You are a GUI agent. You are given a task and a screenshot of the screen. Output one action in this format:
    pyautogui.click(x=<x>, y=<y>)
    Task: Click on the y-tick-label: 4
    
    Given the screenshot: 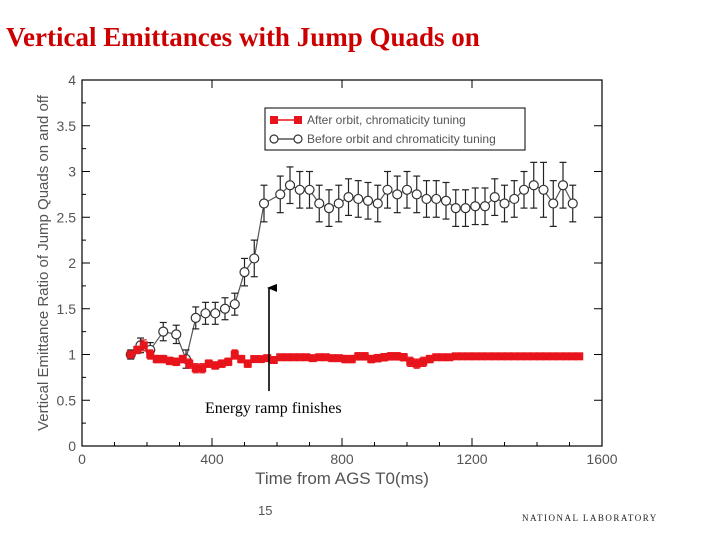 What is the action you would take?
    pyautogui.click(x=72, y=80)
    